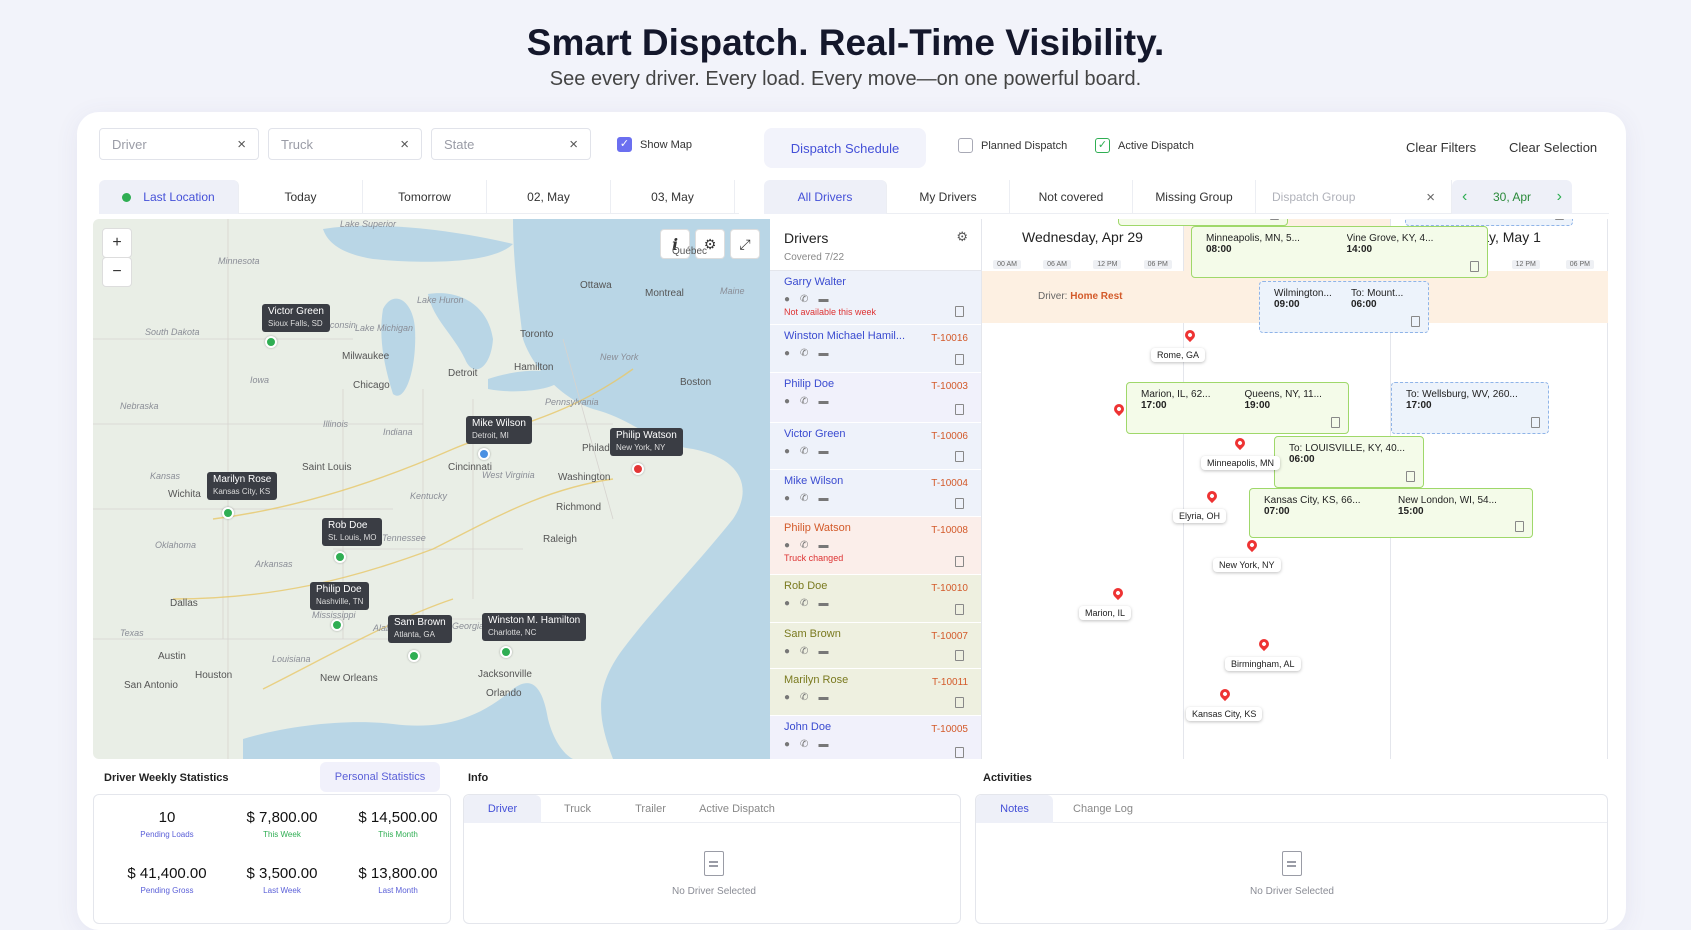 The image size is (1691, 930). What do you see at coordinates (816, 680) in the screenshot?
I see `driver-name: Marilyn Rose` at bounding box center [816, 680].